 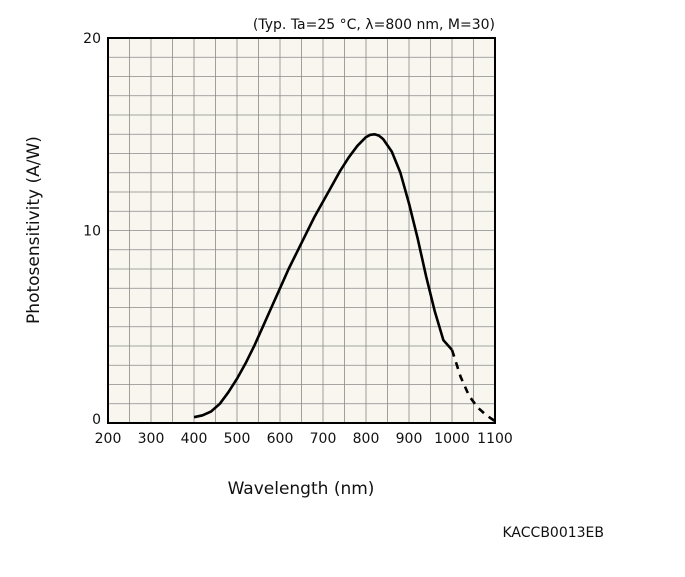 I want to click on x-axis-label: Wavelength (nm), so click(x=301, y=489).